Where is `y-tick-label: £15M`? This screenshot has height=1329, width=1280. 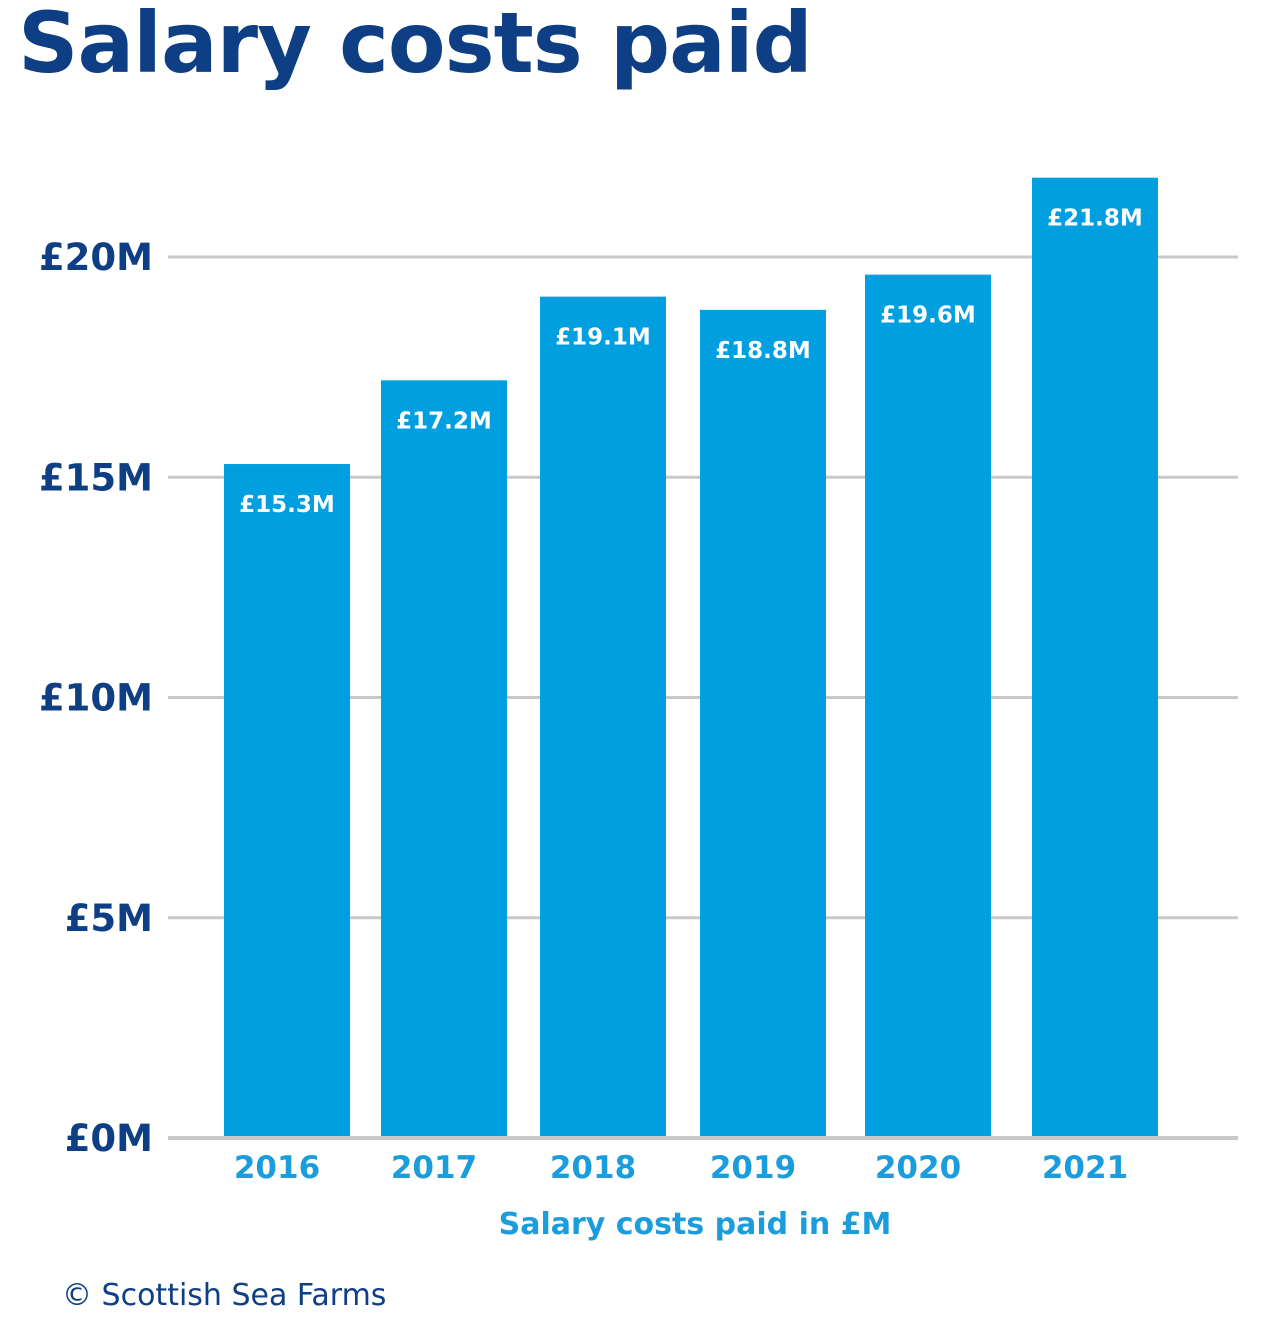 y-tick-label: £15M is located at coordinates (96, 477).